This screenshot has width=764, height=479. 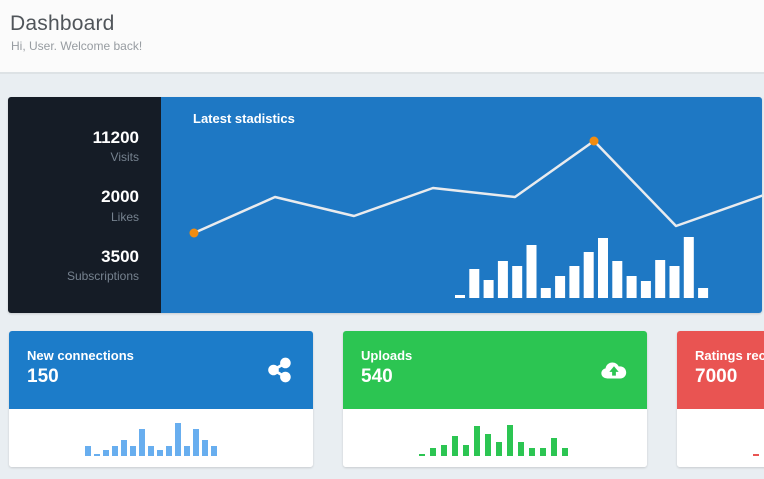 I want to click on card-header: Ratings received 7000, so click(x=720, y=370).